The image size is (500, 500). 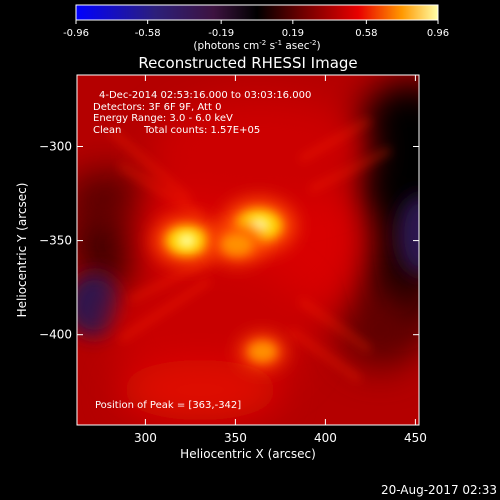 What do you see at coordinates (256, 29) in the screenshot?
I see `colorbar-ticks: -0.96 -0.58 -0.19 0.19 0.58 0.96` at bounding box center [256, 29].